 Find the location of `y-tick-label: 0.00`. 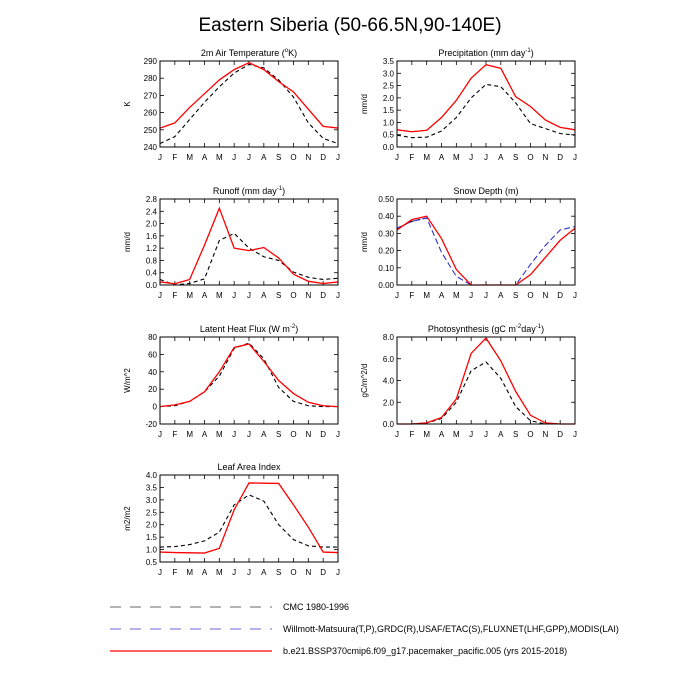

y-tick-label: 0.00 is located at coordinates (386, 285).